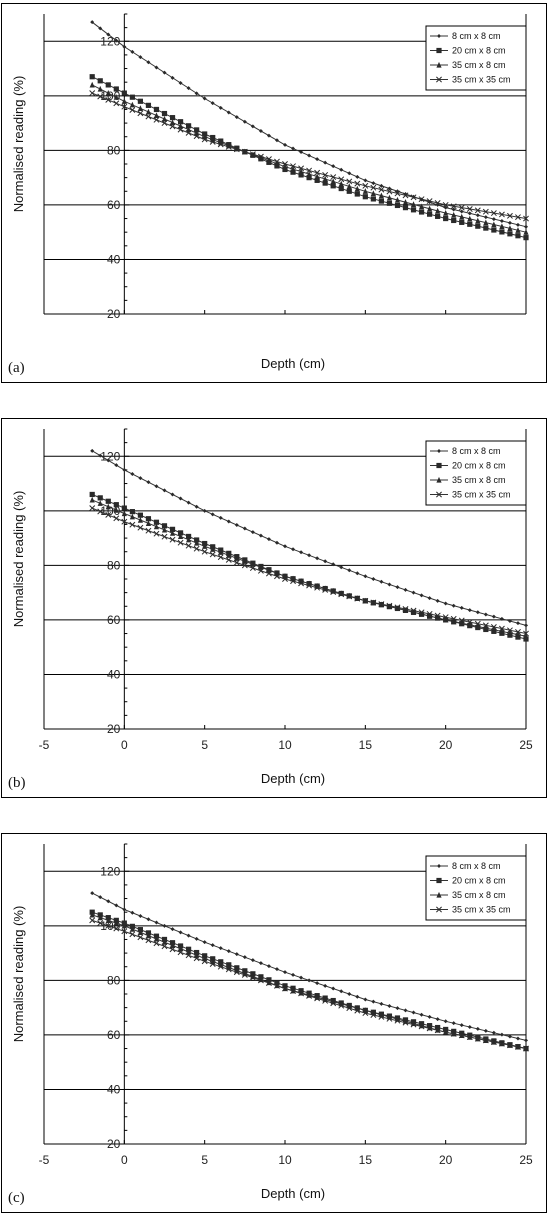 The height and width of the screenshot is (1217, 548). Describe the element at coordinates (18, 144) in the screenshot. I see `y-axis-title: Normalised reading (%)` at that location.